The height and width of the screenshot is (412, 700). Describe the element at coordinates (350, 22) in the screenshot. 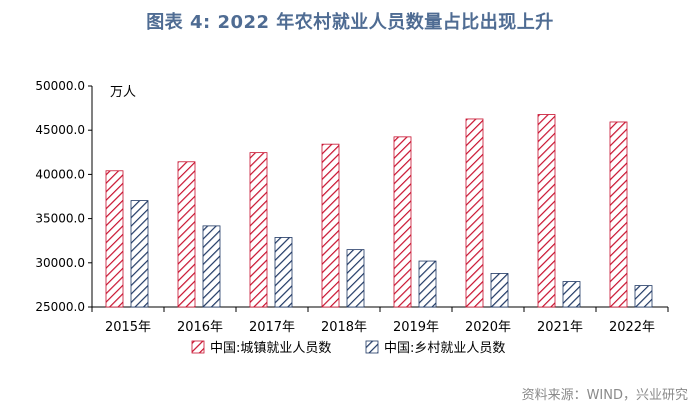

I see `chart-title: 图表 4: 2022 年农村就业人员数量占比出现上升` at that location.